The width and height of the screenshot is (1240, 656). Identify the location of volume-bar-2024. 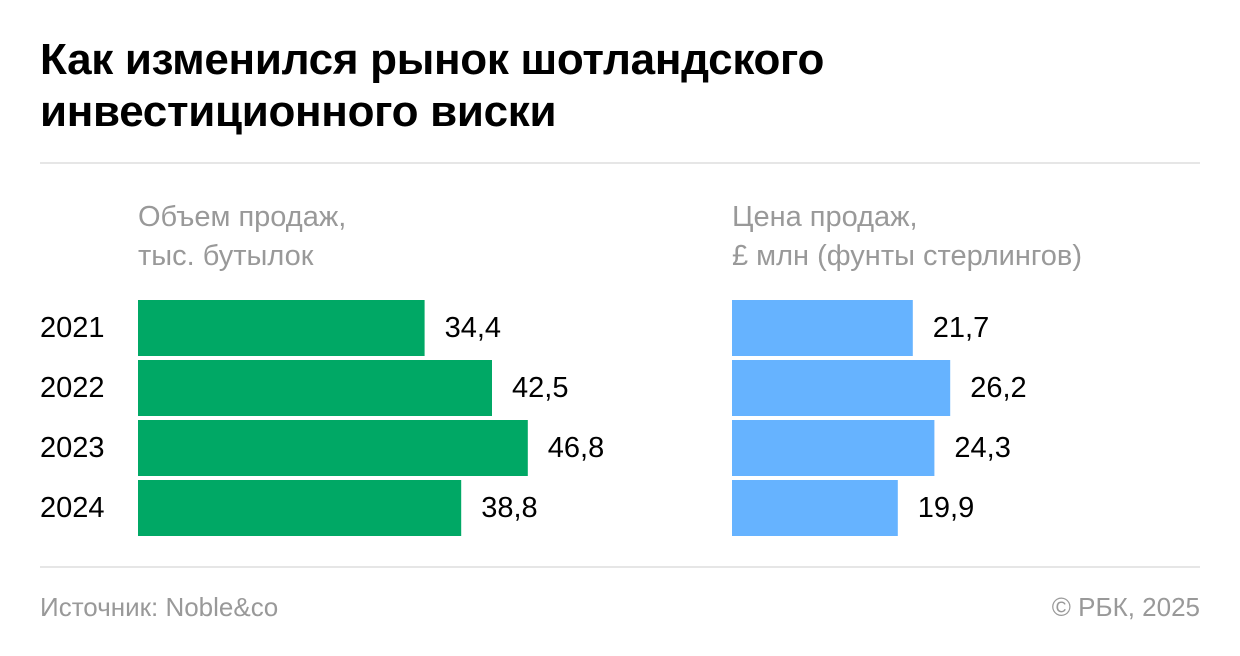
(300, 508).